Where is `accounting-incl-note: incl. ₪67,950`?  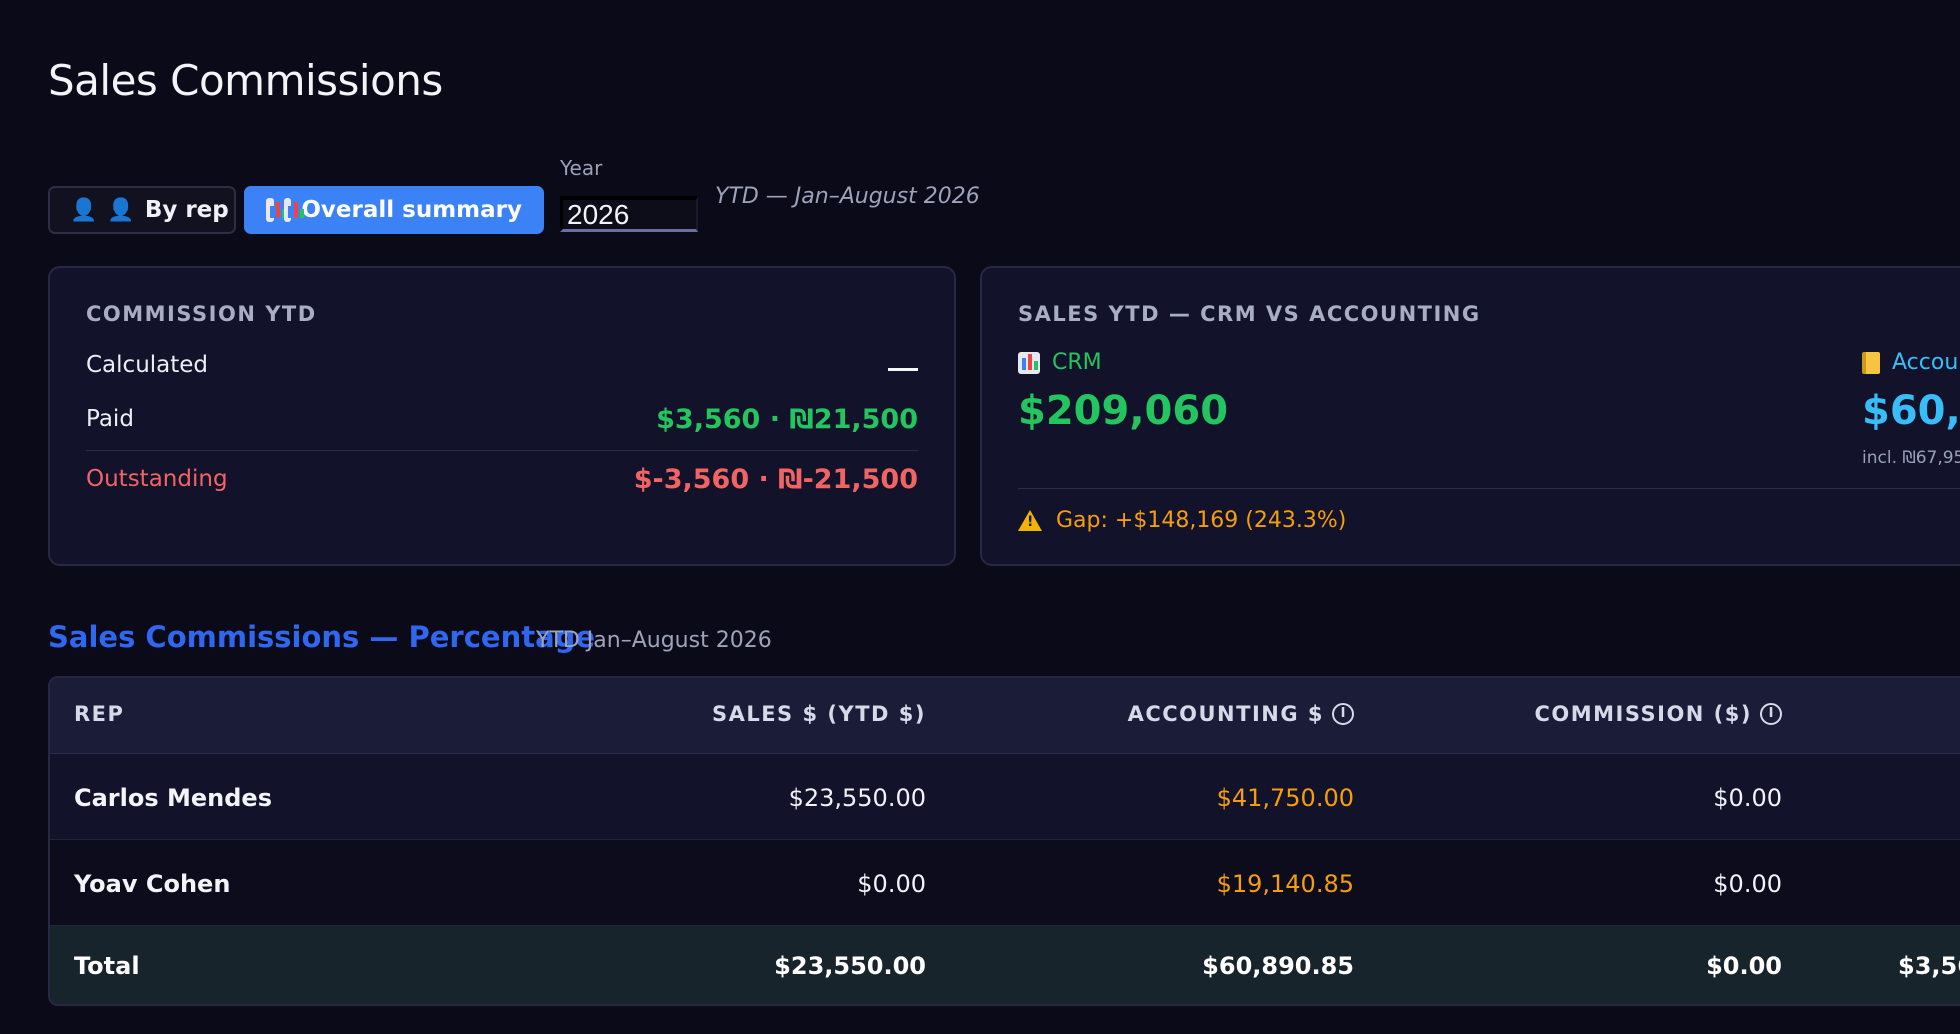 accounting-incl-note: incl. ₪67,950 is located at coordinates (1911, 458).